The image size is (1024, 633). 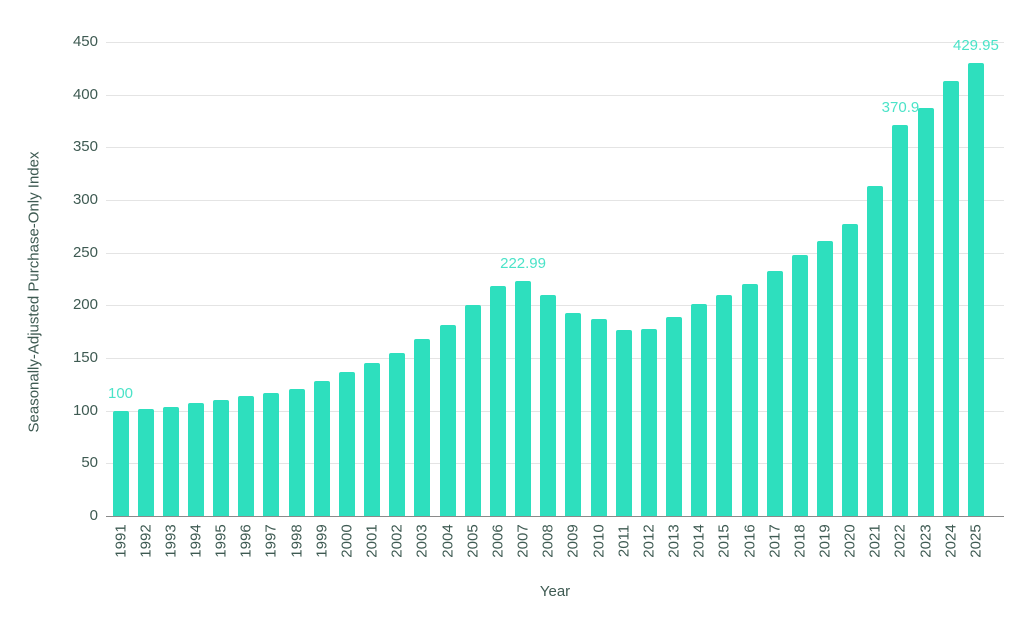 What do you see at coordinates (196, 541) in the screenshot?
I see `x-tick-label-1994: 1994` at bounding box center [196, 541].